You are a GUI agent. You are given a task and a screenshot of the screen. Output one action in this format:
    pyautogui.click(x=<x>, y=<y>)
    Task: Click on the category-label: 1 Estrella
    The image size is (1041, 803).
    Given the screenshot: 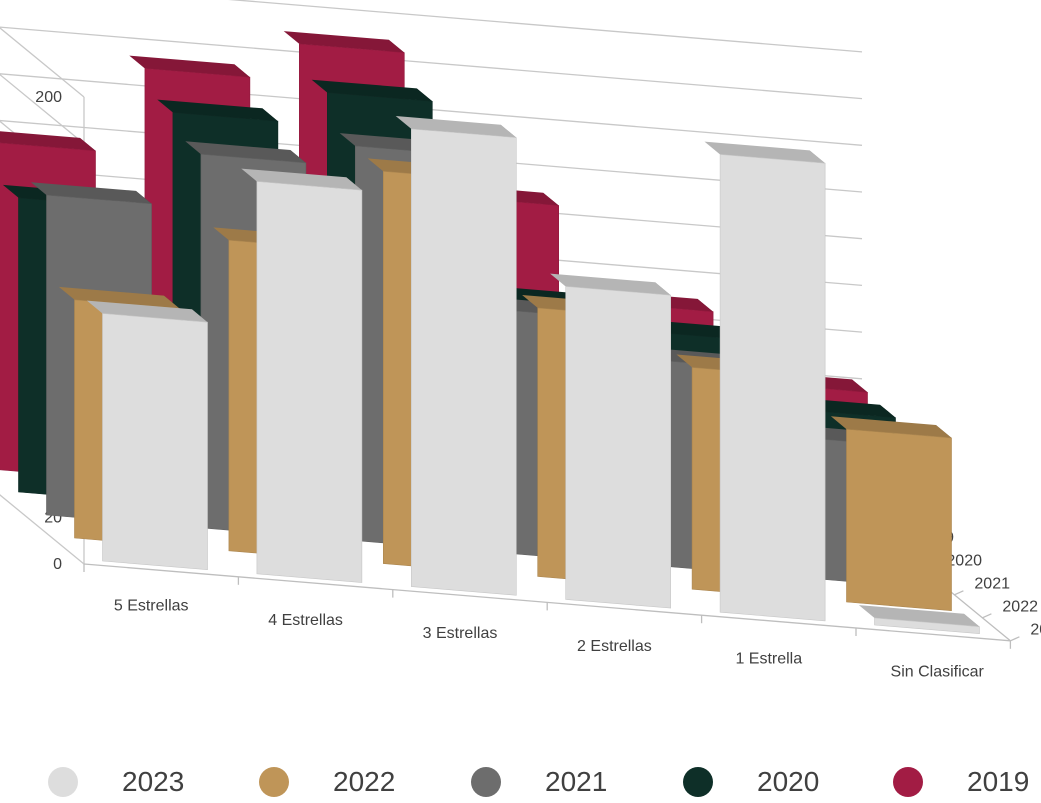 What is the action you would take?
    pyautogui.click(x=768, y=659)
    